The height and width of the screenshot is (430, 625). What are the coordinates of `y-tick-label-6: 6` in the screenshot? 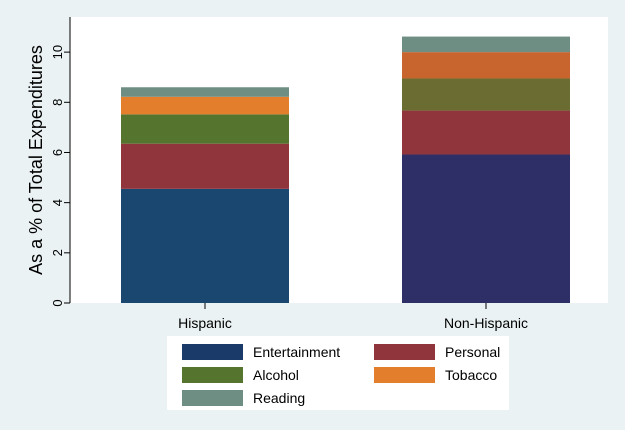 It's located at (57, 152).